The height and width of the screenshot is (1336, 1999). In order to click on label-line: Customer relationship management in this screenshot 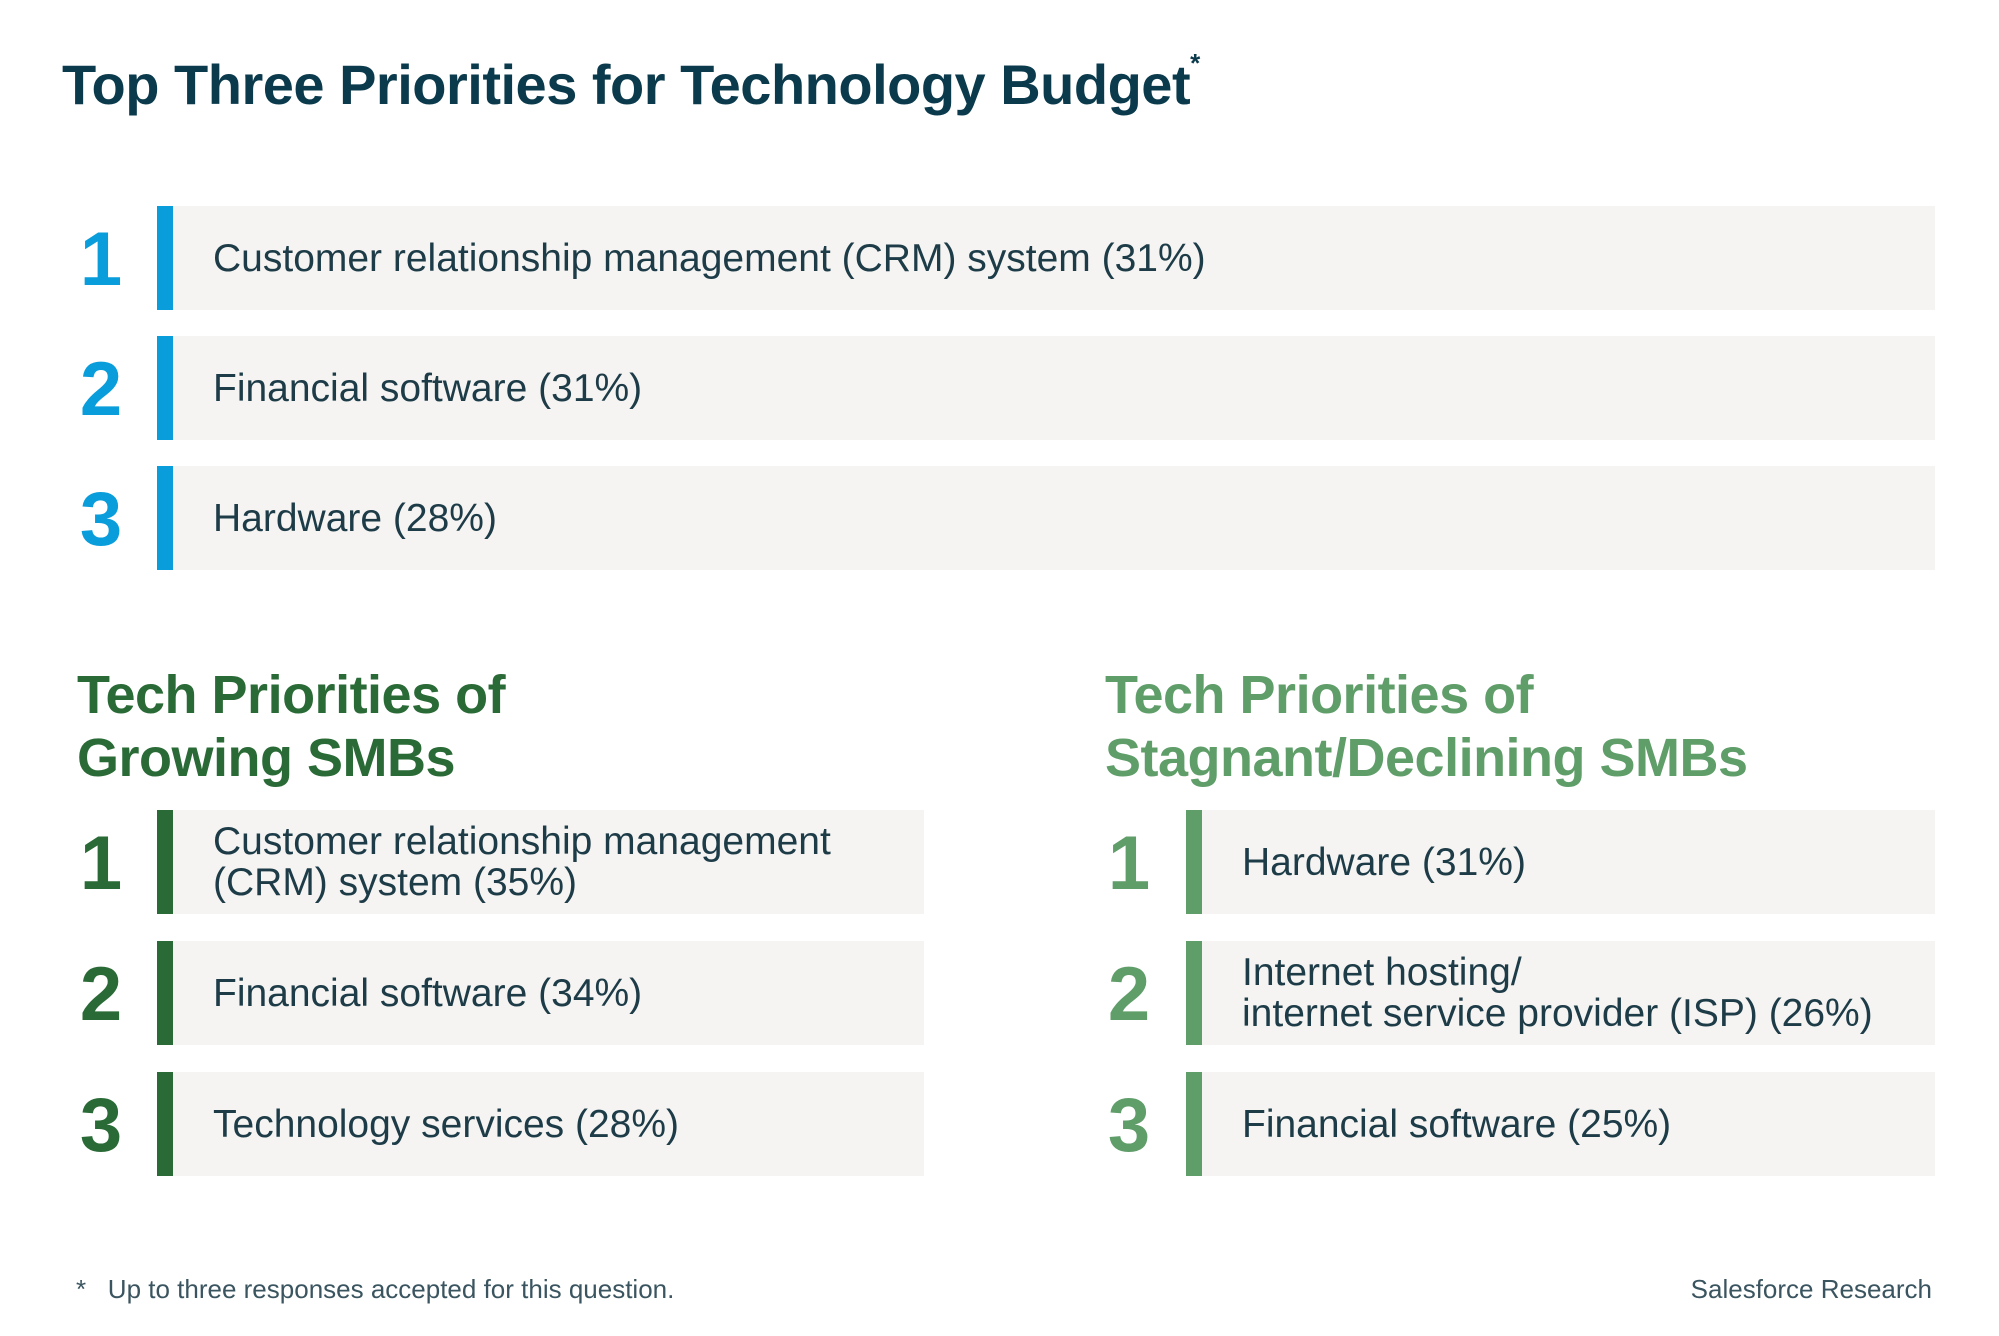, I will do `click(522, 841)`.